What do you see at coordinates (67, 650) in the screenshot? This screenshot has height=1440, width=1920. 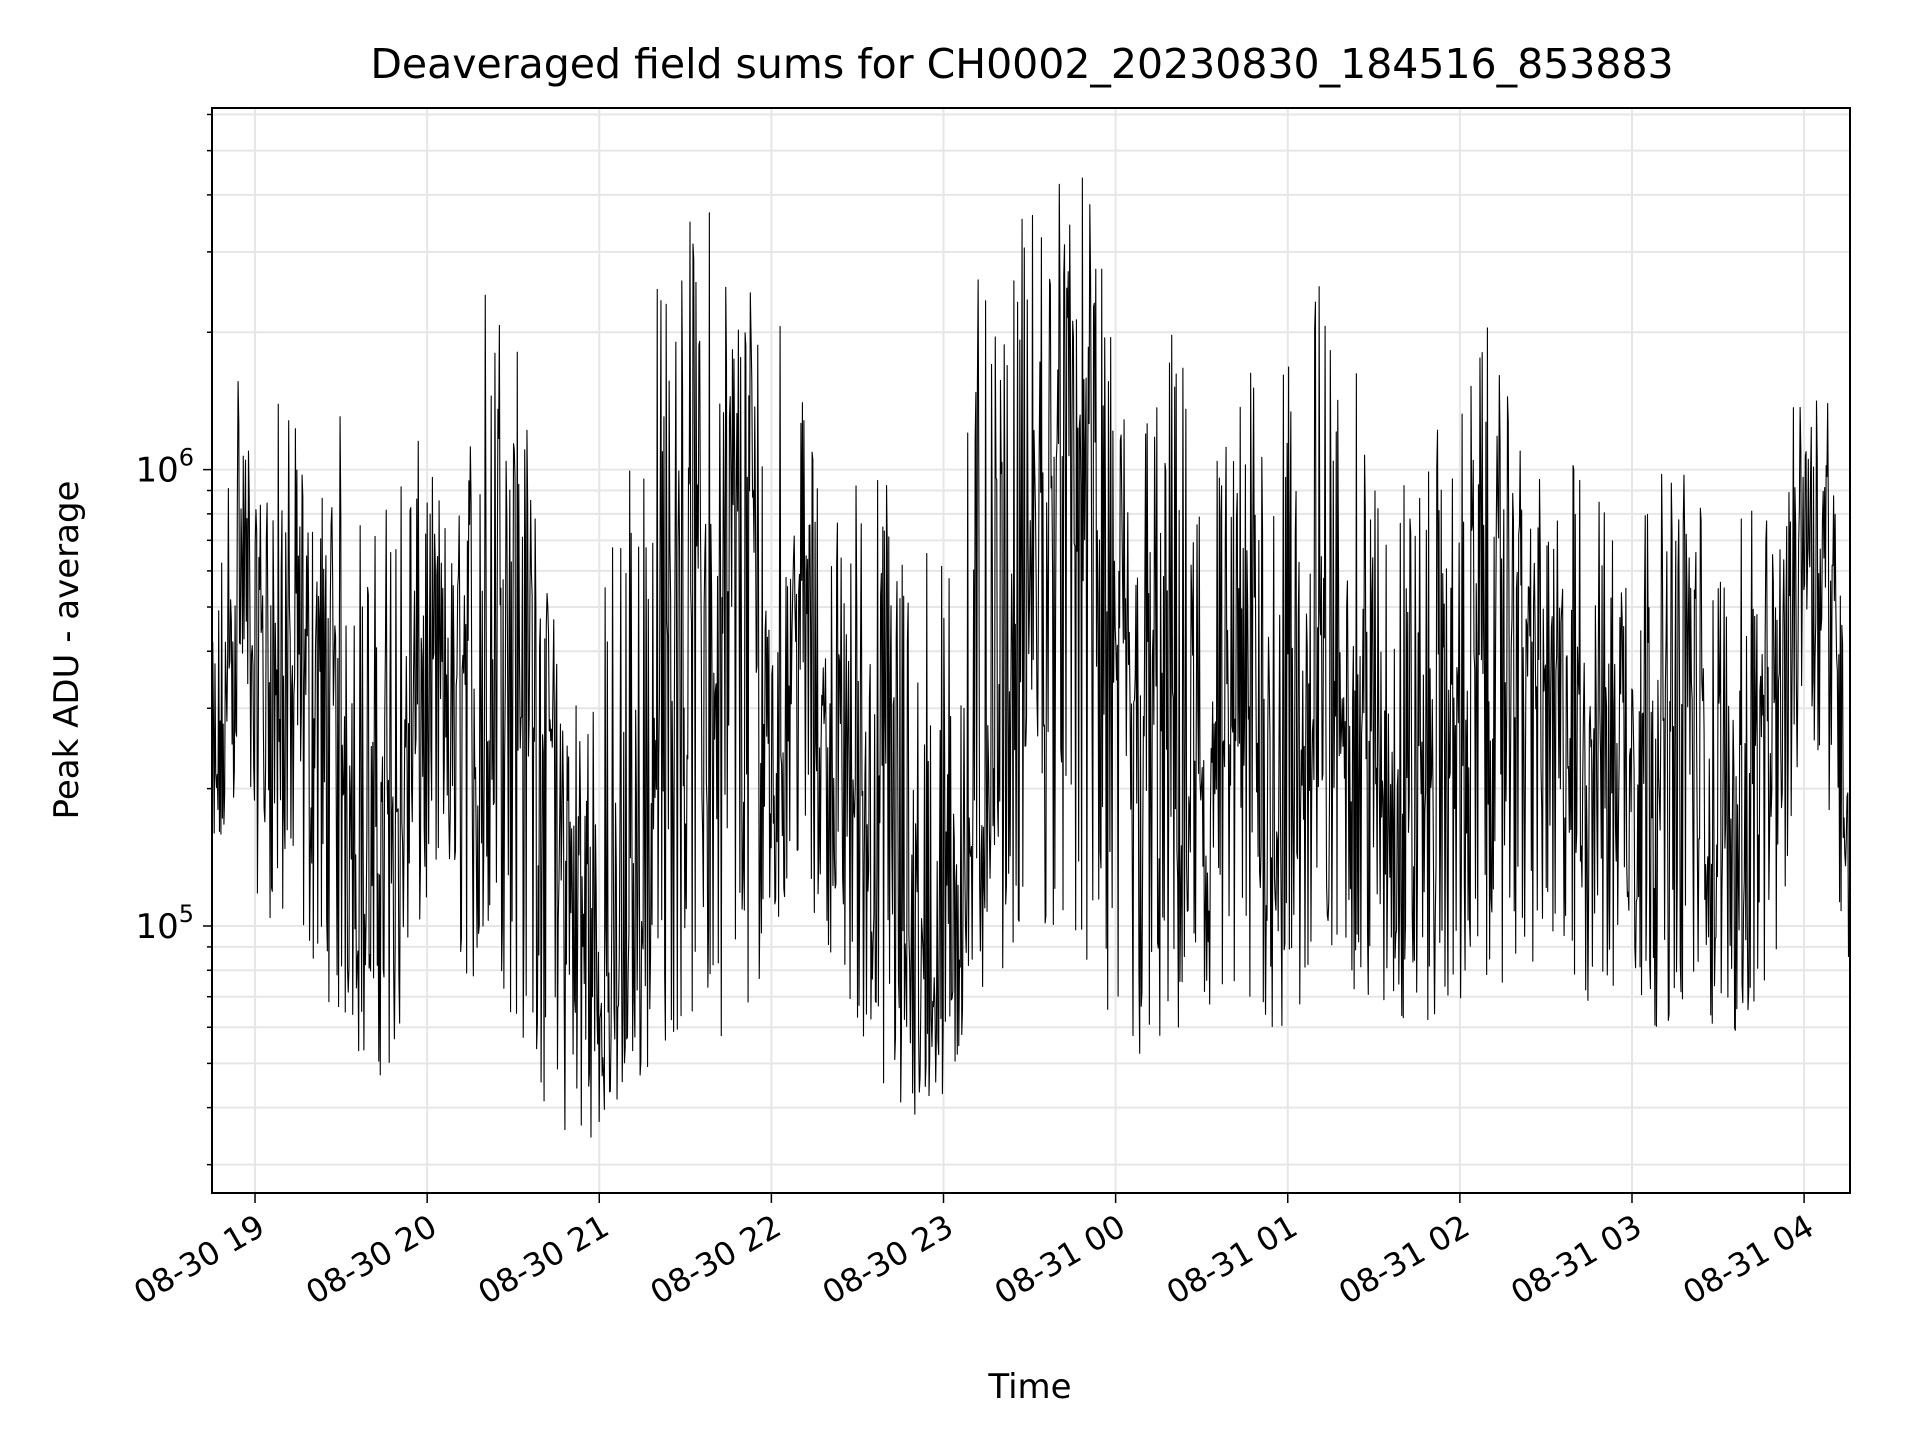 I see `y-axis-label: Peak ADU - average` at bounding box center [67, 650].